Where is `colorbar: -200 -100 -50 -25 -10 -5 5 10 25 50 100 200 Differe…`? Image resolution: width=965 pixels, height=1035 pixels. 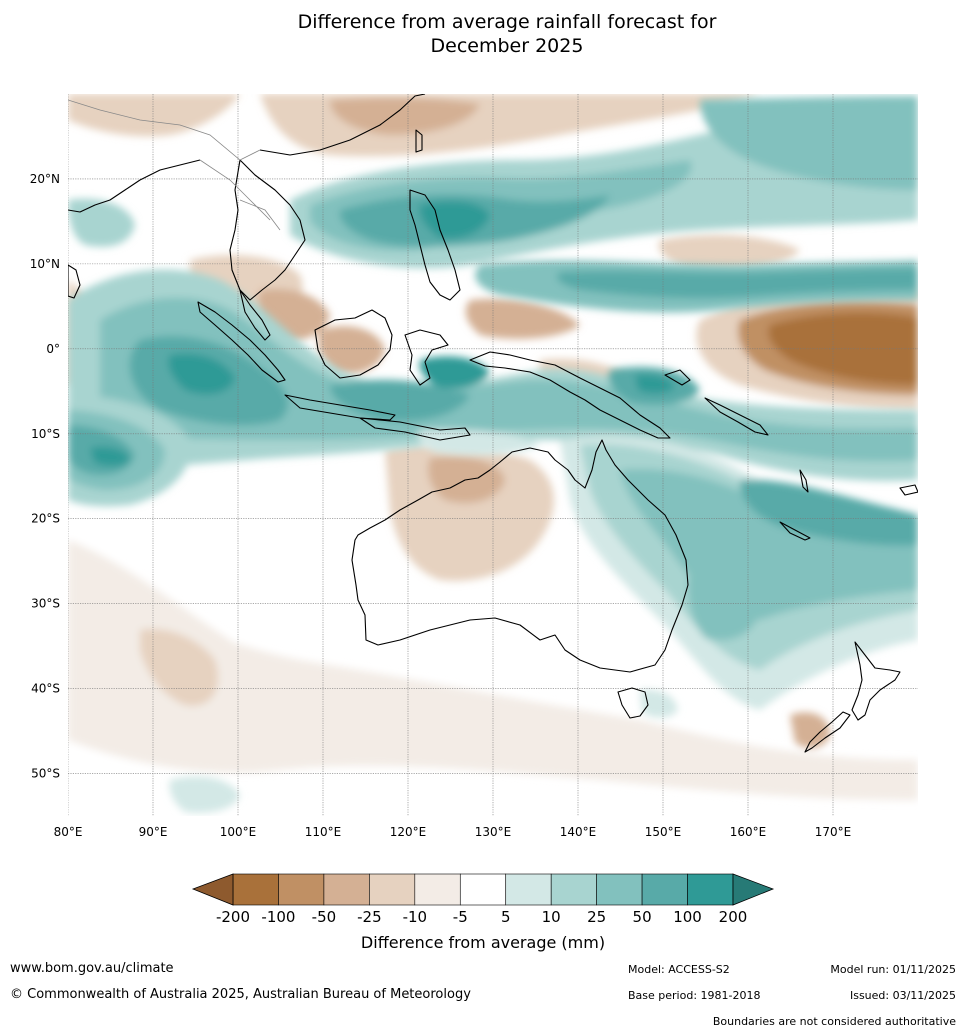
colorbar: -200 -100 -50 -25 -10 -5 5 10 25 50 100 200 Differe… is located at coordinates (483, 912).